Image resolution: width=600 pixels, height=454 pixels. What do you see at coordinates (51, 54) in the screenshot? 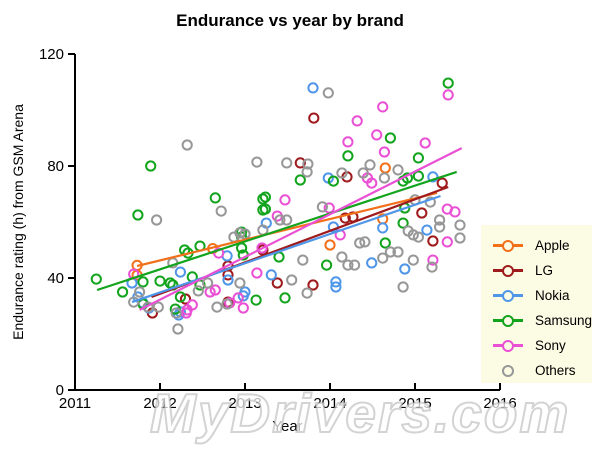
I see `y-tick-label: 120` at bounding box center [51, 54].